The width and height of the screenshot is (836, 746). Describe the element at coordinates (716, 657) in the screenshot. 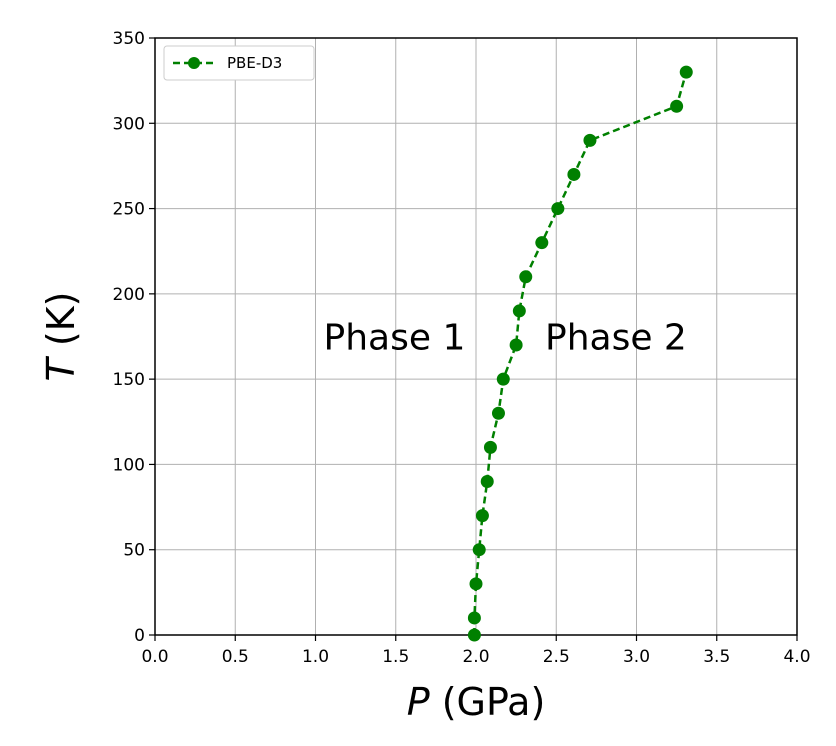

I see `x-tick-label: 3.5` at that location.